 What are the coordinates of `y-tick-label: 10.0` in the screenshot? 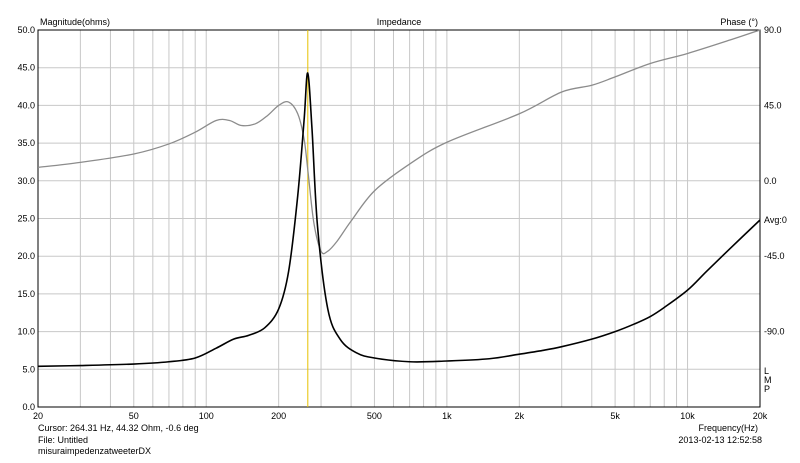 It's located at (26, 332).